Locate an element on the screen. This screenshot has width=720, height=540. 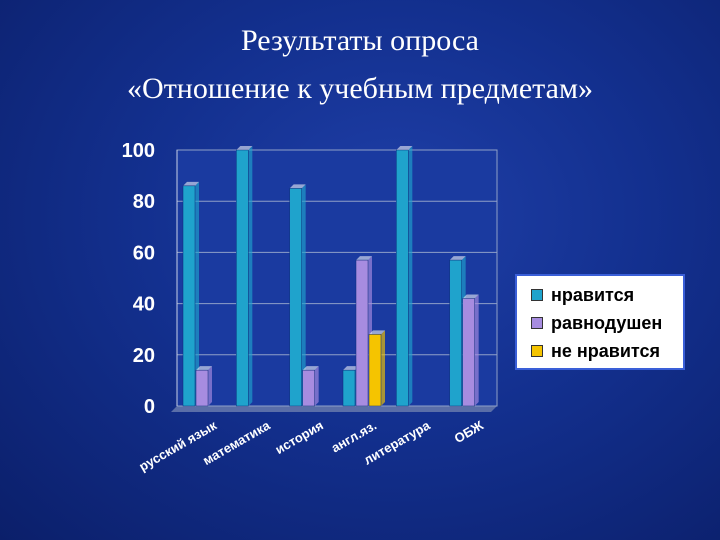
legend-item-neutral: равнодушен is located at coordinates (596, 323).